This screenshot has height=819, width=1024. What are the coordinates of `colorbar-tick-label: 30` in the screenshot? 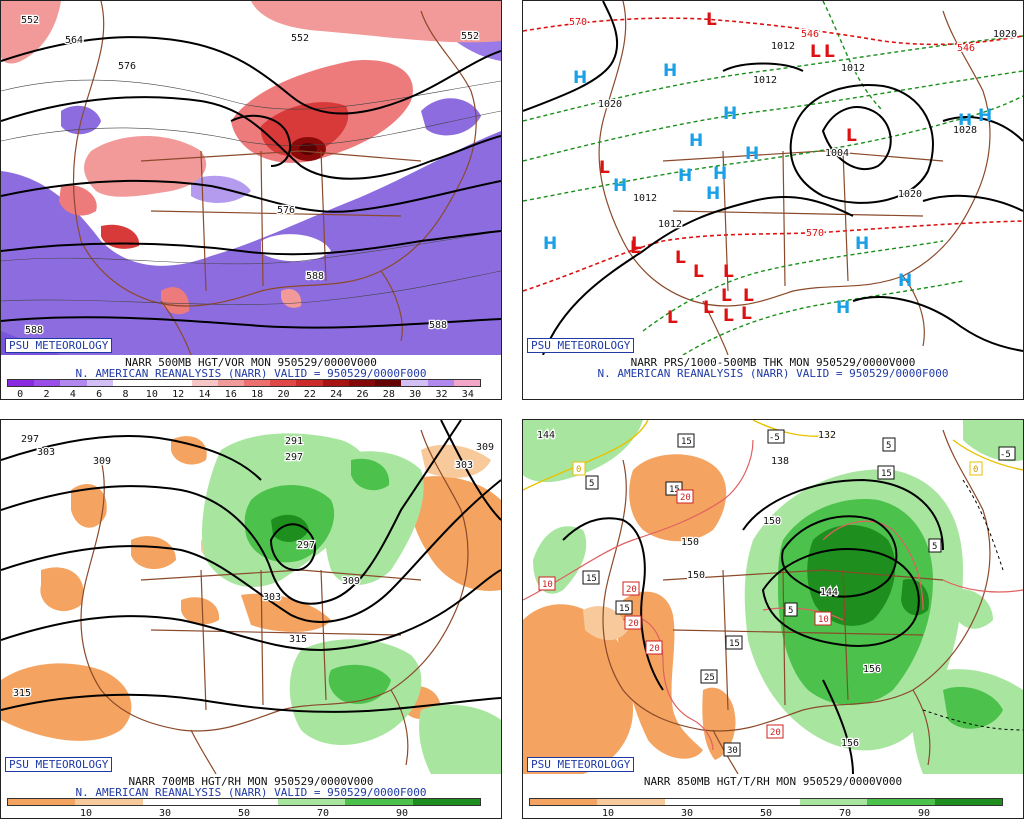 It's located at (687, 813).